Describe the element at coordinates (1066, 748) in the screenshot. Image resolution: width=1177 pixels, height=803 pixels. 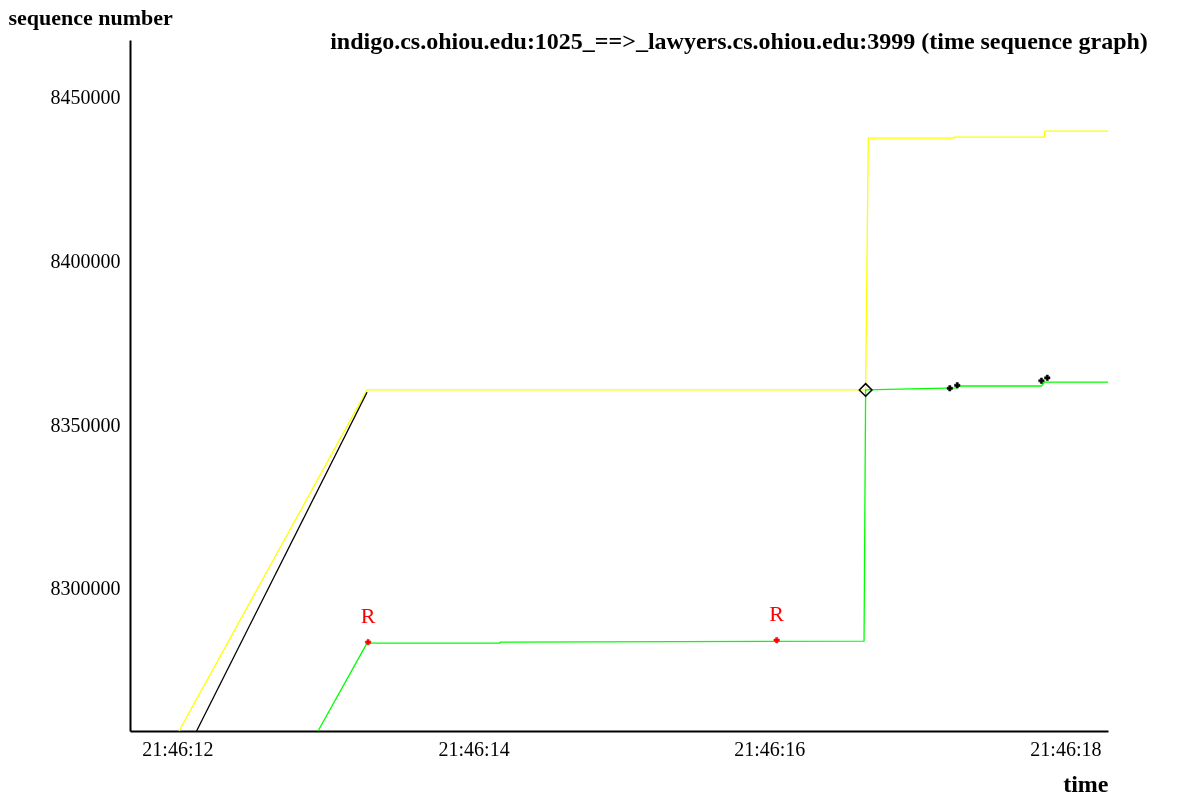
I see `x-tick-label: 21:46:18` at that location.